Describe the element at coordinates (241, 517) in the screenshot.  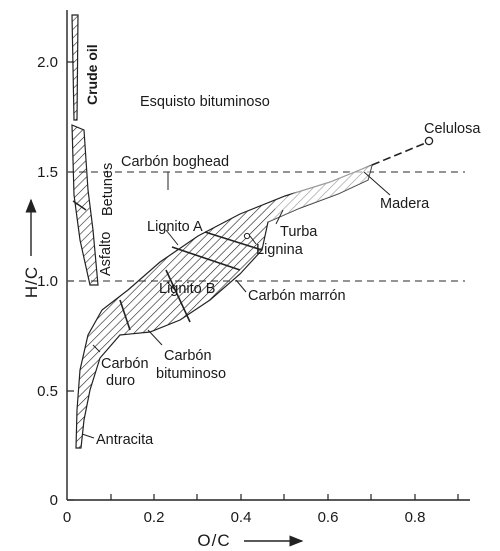
I see `x-tick-label: 0.4` at that location.